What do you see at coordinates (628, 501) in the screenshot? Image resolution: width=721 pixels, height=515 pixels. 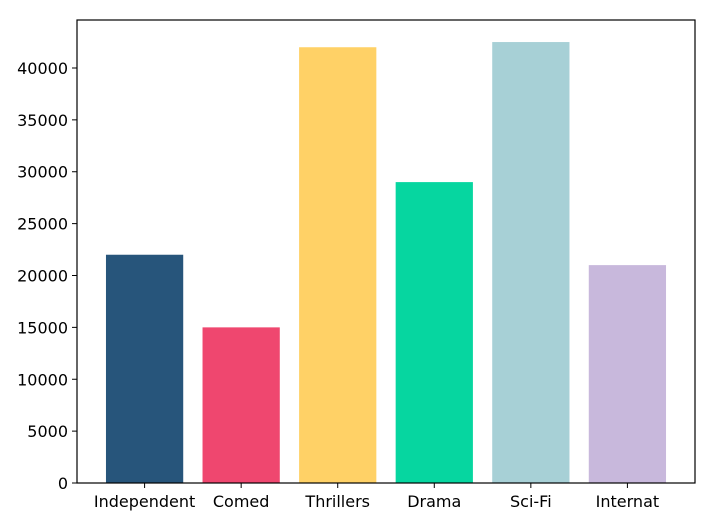 I see `x-tick-label: Internat` at bounding box center [628, 501].